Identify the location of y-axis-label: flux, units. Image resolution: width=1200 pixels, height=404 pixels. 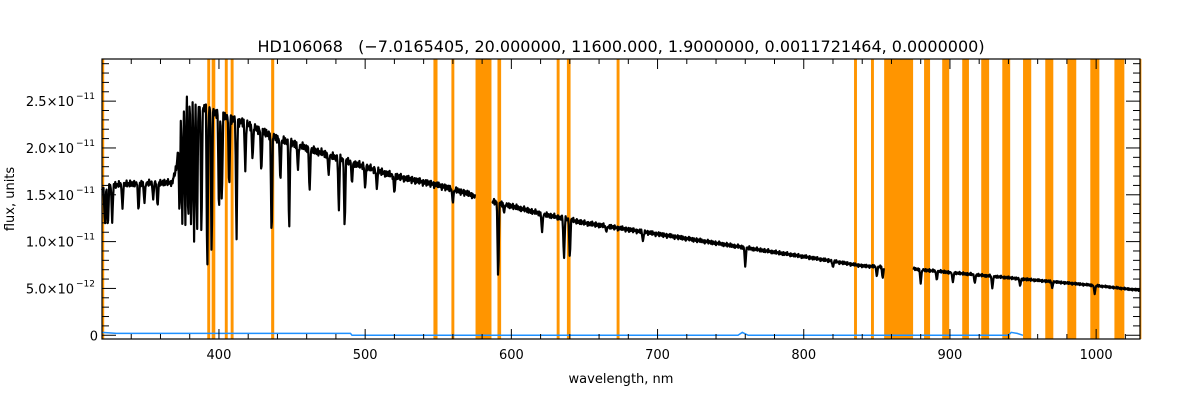
(10, 199).